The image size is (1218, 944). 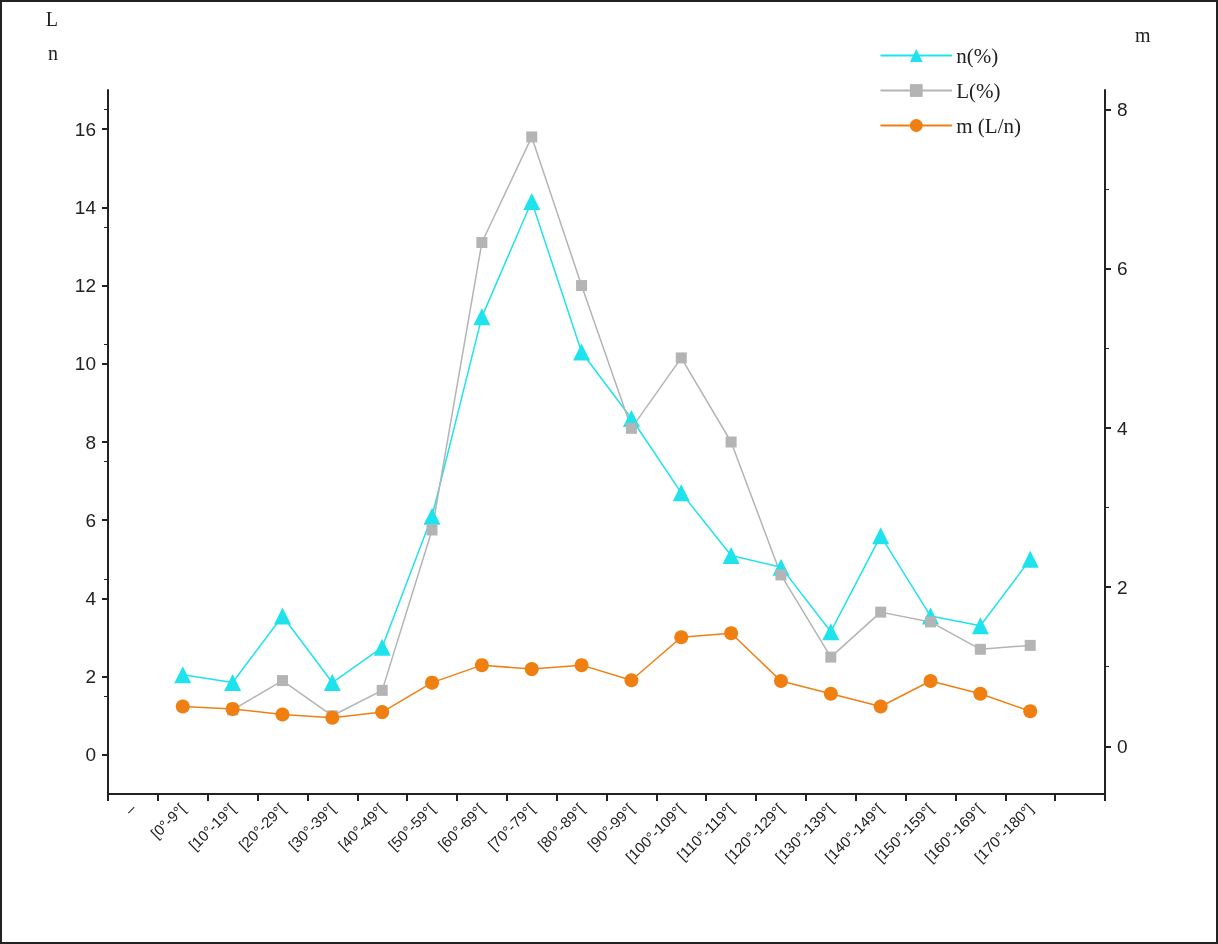 What do you see at coordinates (90, 520) in the screenshot?
I see `y-tick-label: 6` at bounding box center [90, 520].